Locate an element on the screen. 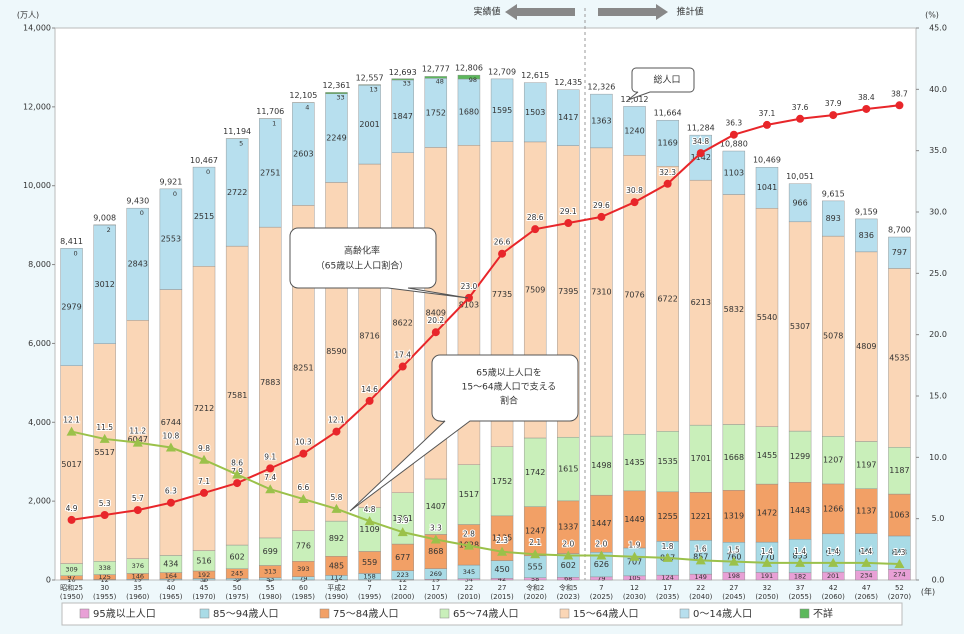 Image resolution: width=964 pixels, height=634 pixels. data-label: 58 is located at coordinates (535, 579).